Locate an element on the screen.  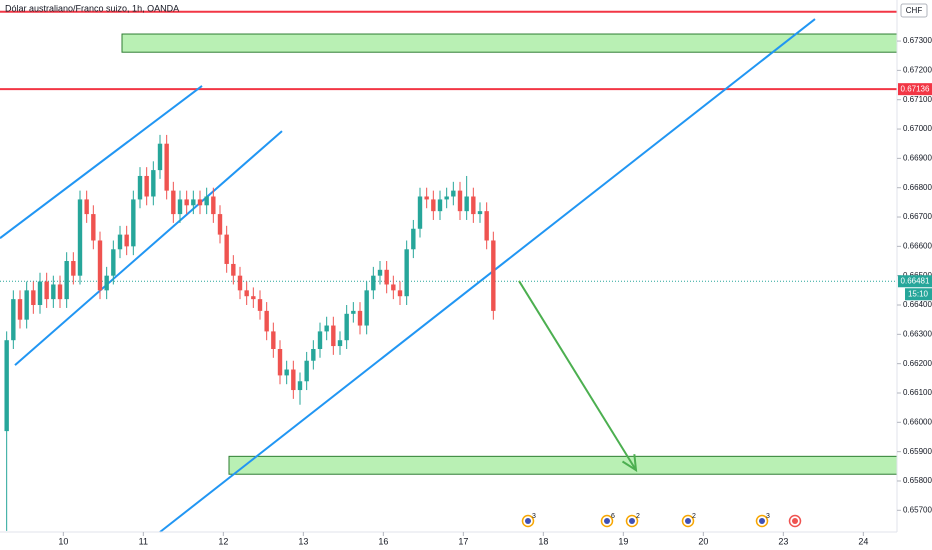
currency: CHF is located at coordinates (914, 10).